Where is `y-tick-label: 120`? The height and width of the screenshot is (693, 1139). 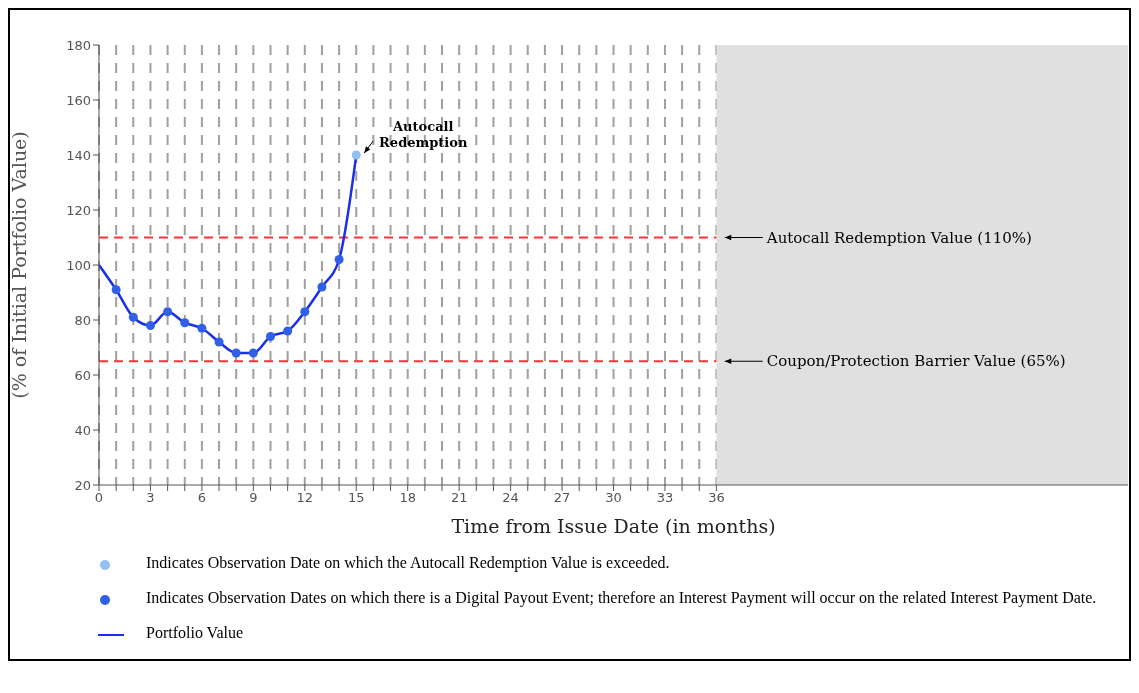 y-tick-label: 120 is located at coordinates (78, 210).